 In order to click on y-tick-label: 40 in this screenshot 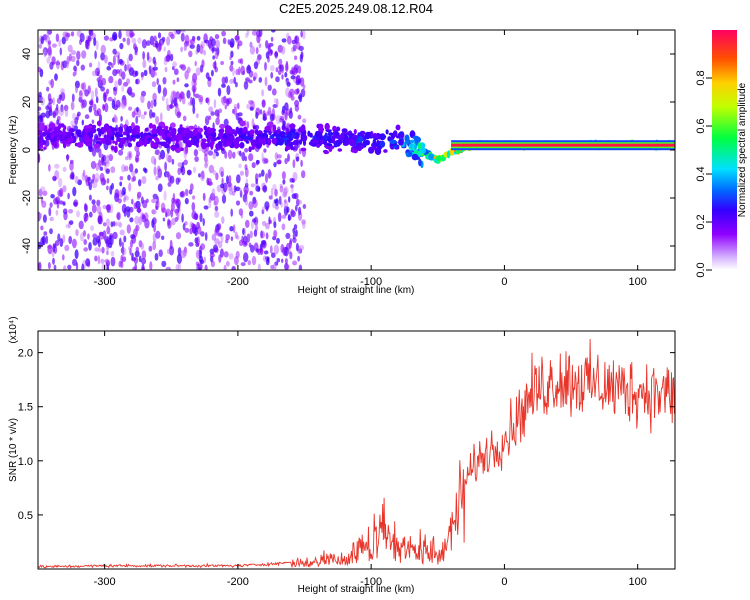, I will do `click(27, 54)`.